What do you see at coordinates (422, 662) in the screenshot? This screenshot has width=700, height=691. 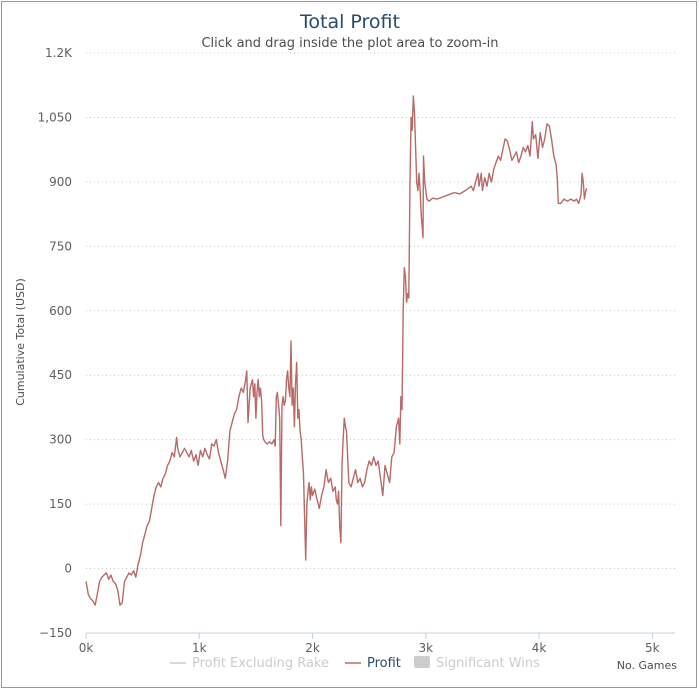 I see `legend-box-marker` at bounding box center [422, 662].